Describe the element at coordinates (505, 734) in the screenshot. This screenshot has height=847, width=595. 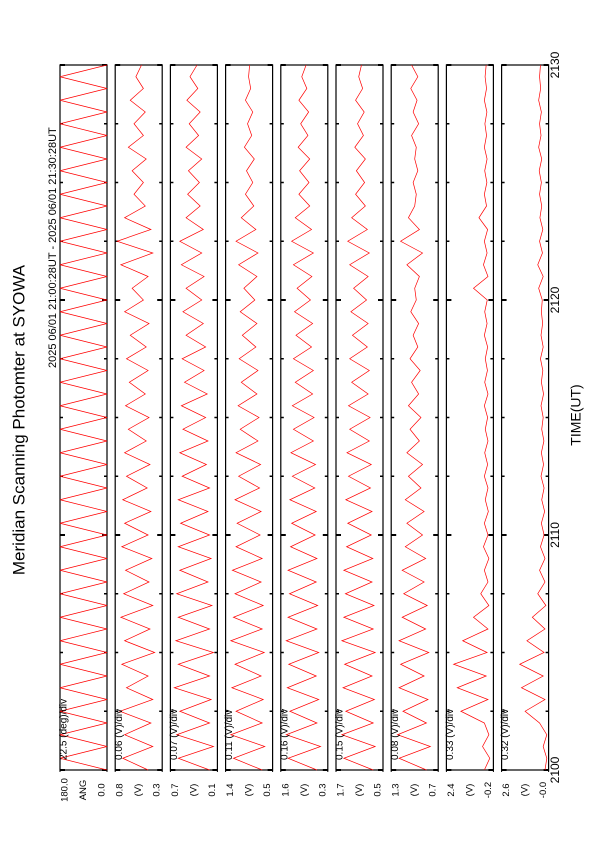
I see `scale-label: 0.32 (V)/div` at that location.